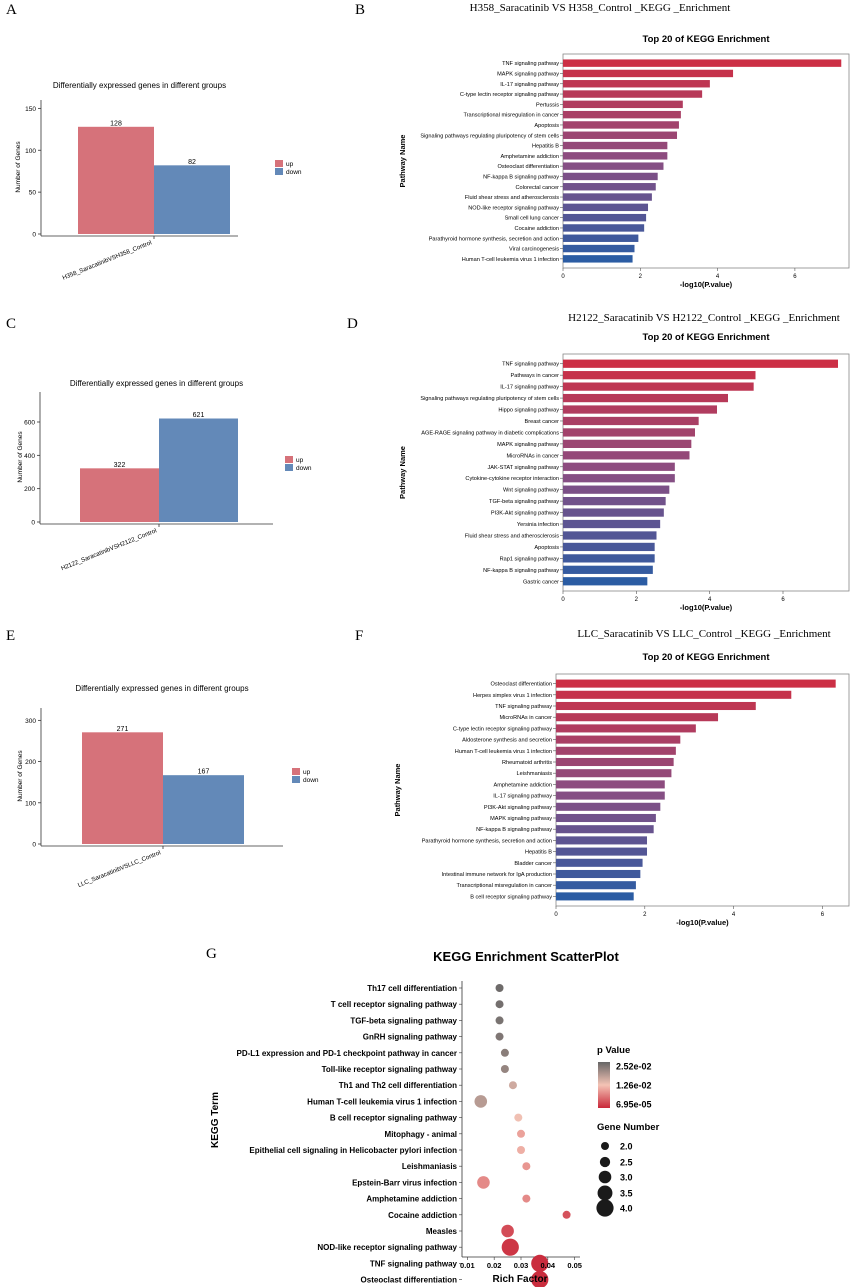 Image resolution: width=858 pixels, height=1287 pixels. What do you see at coordinates (300, 460) in the screenshot?
I see `deg-legend-label-up: up` at bounding box center [300, 460].